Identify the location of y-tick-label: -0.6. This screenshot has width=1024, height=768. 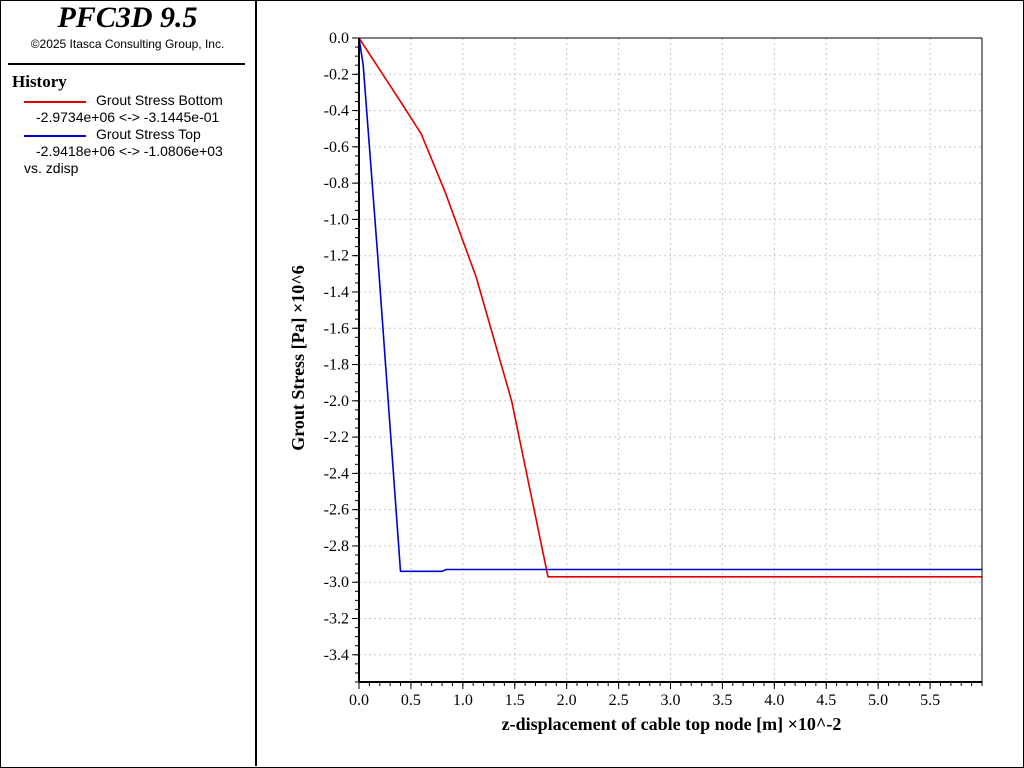
(336, 147).